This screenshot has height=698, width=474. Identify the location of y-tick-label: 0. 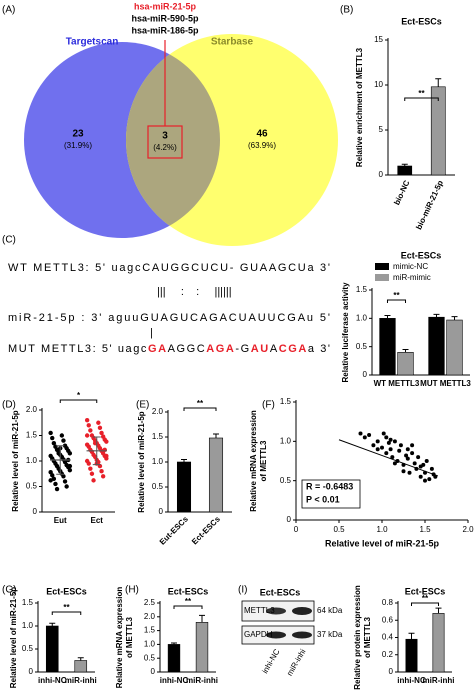
(161, 511).